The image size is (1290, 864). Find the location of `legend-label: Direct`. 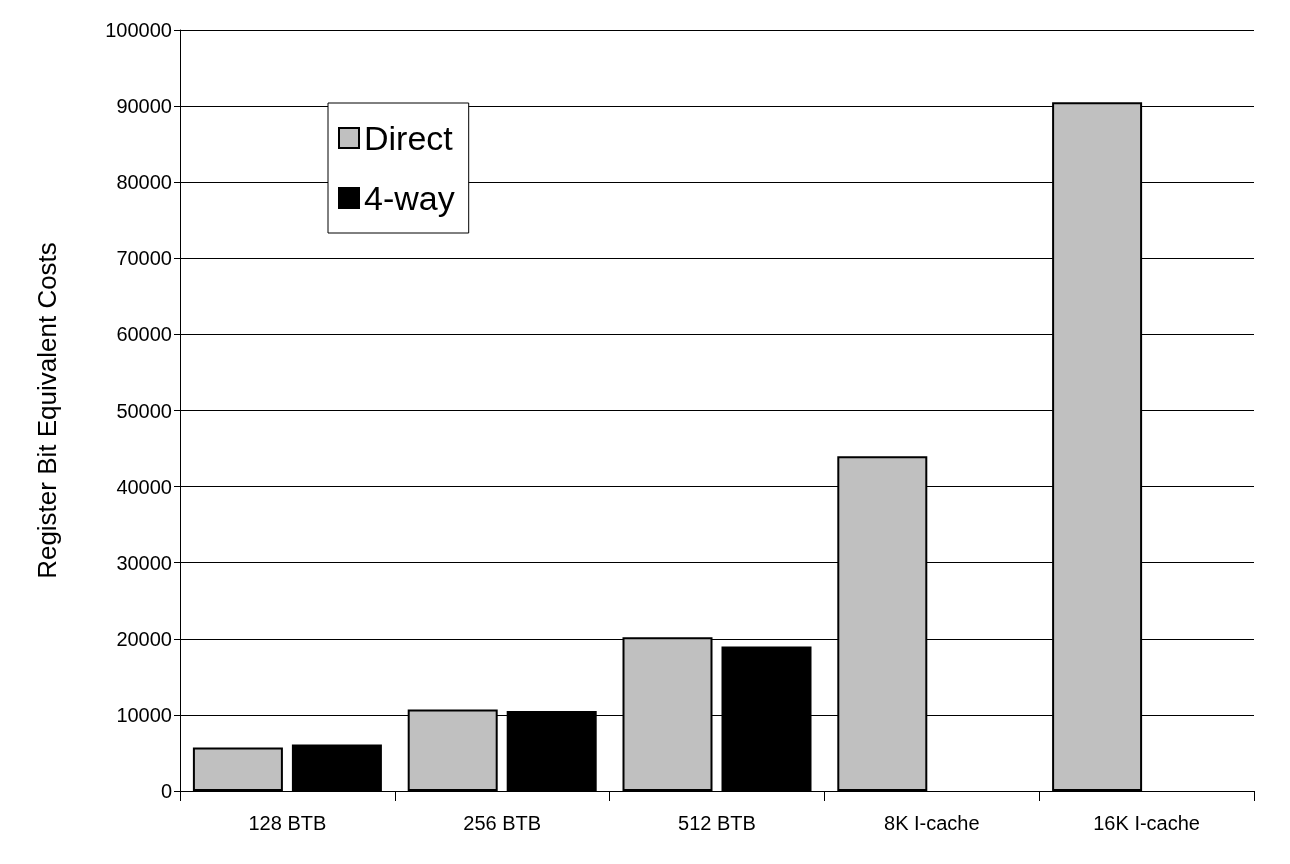

legend-label: Direct is located at coordinates (409, 138).